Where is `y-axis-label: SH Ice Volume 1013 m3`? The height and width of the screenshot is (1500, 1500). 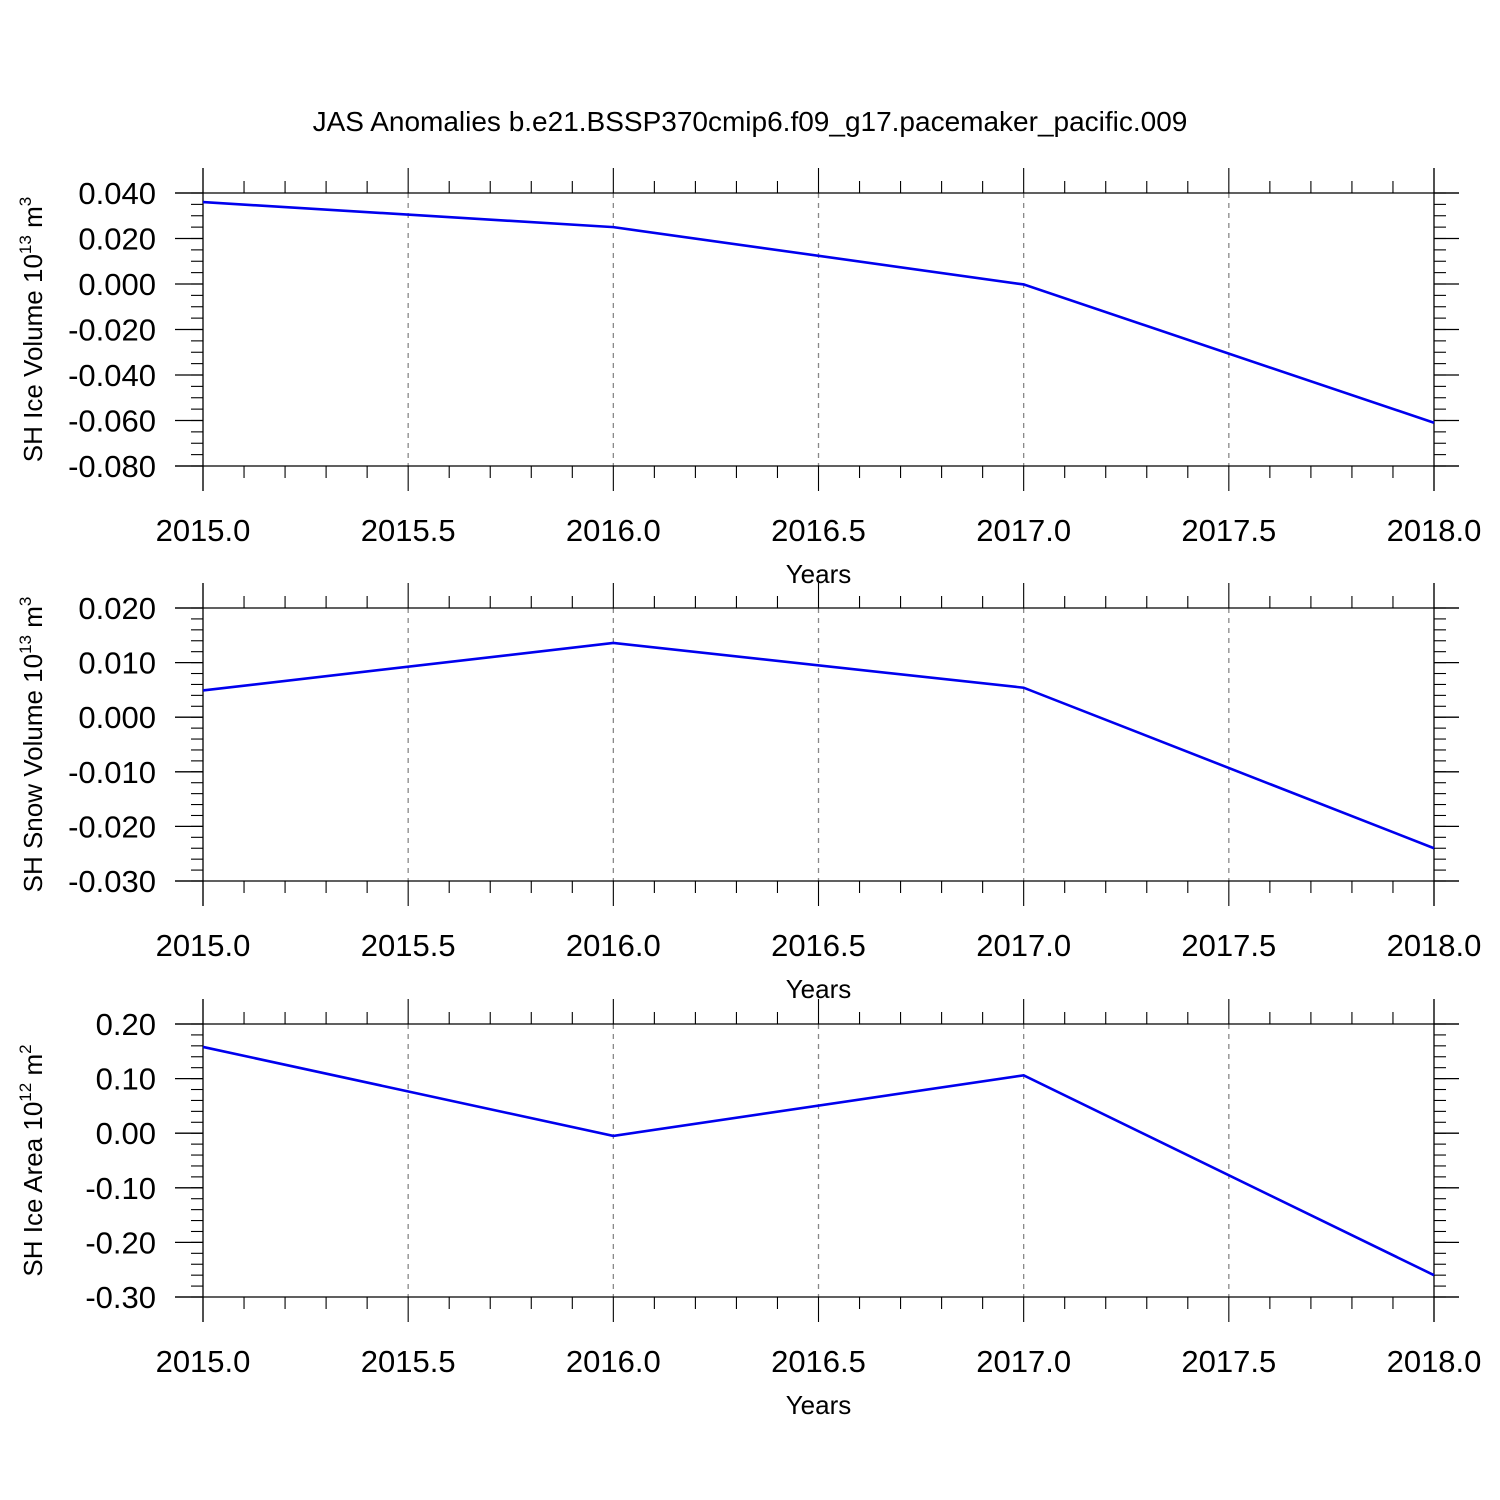
y-axis-label: SH Ice Volume 1013 m3 is located at coordinates (32, 329).